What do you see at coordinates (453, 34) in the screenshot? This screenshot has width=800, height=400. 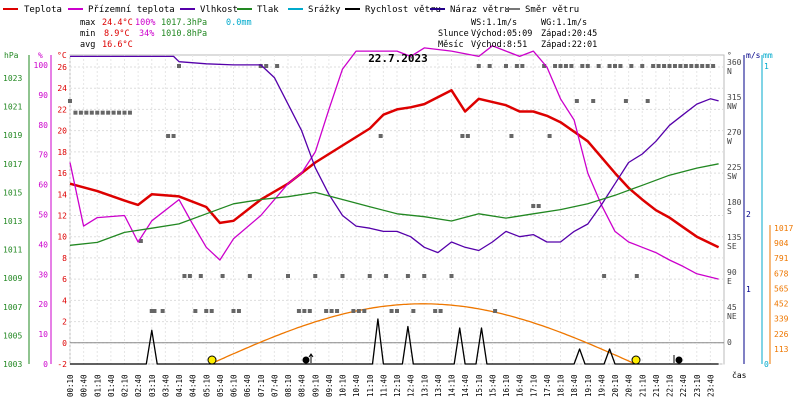 I see `sun-label: Slunce` at bounding box center [453, 34].